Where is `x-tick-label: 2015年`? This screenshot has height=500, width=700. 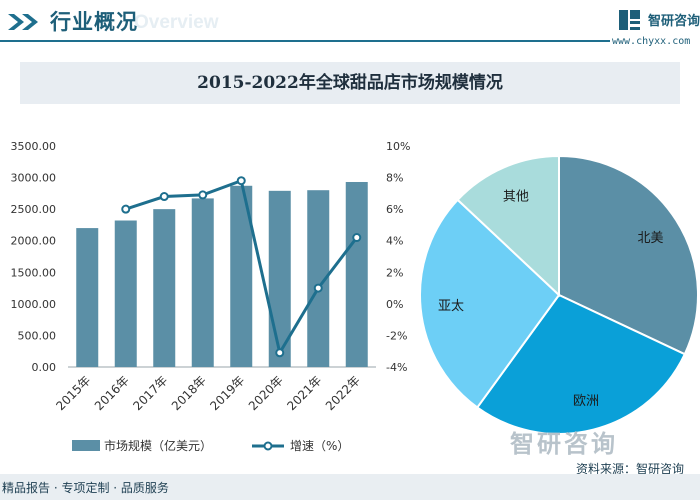
x-tick-label: 2015年 is located at coordinates (73, 393).